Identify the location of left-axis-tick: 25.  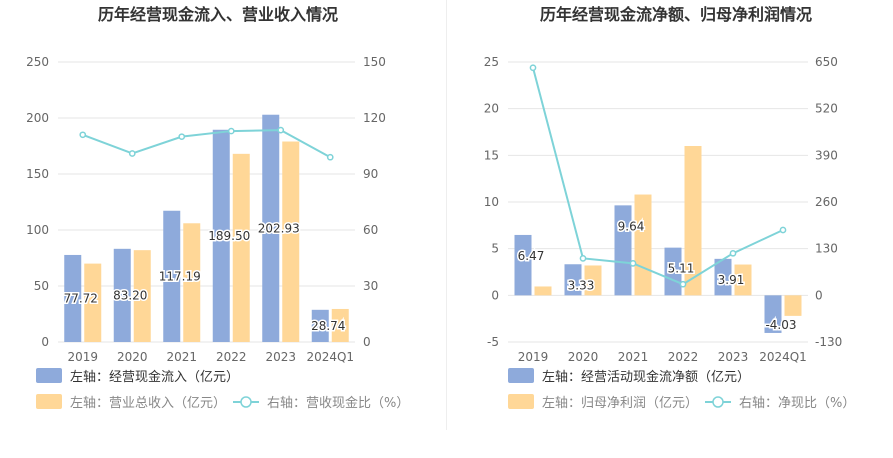
(491, 62).